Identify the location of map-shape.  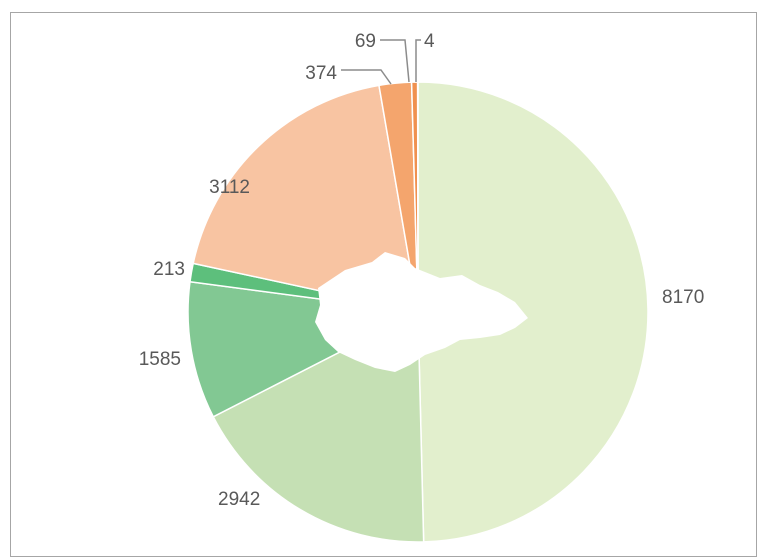
(421, 312).